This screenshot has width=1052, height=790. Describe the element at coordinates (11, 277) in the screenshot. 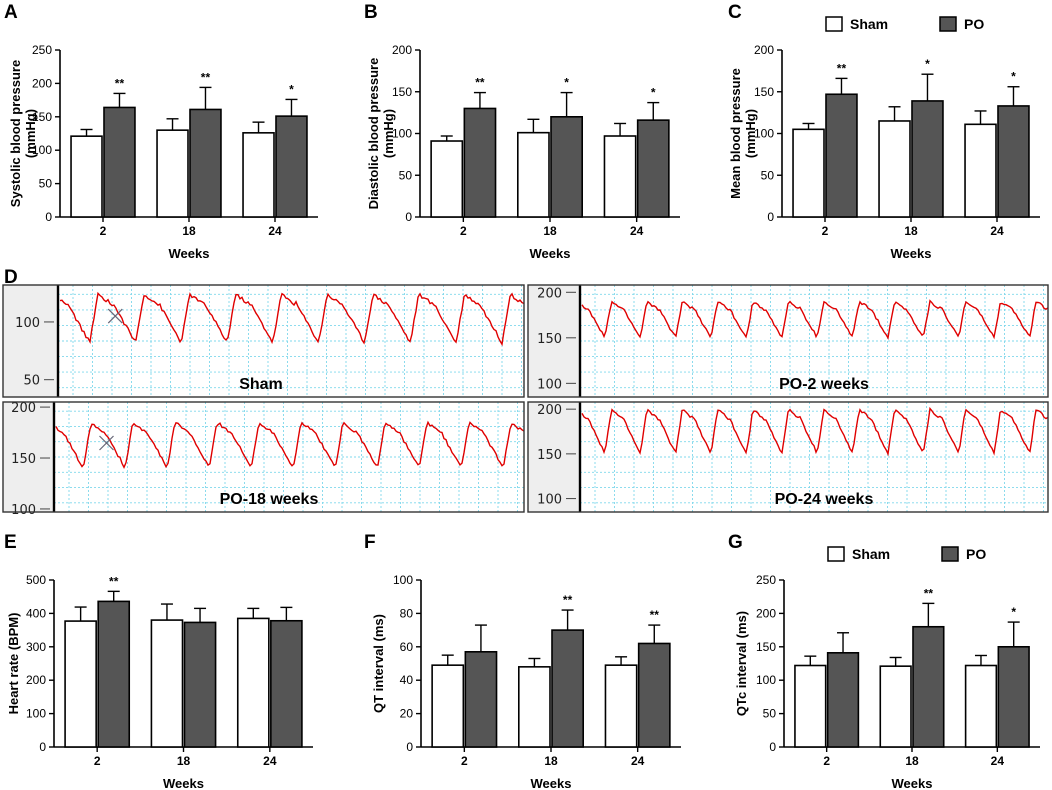

I see `panel-label-d: D` at that location.